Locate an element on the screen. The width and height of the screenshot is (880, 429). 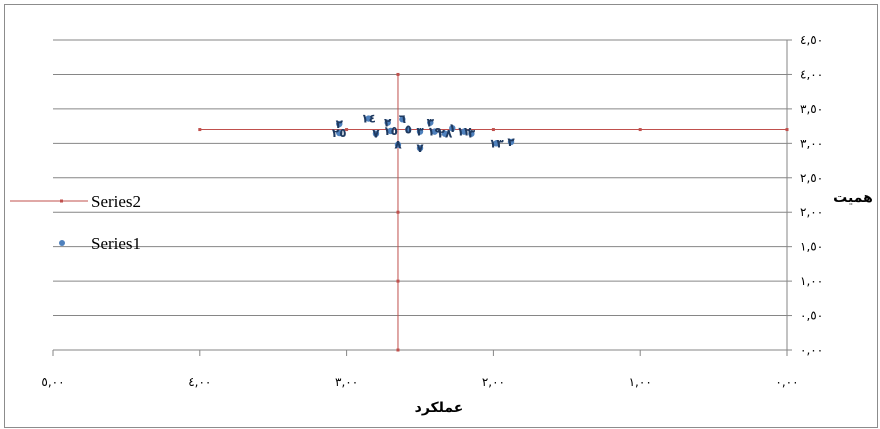
series1-point-label: ٨ is located at coordinates (398, 145).